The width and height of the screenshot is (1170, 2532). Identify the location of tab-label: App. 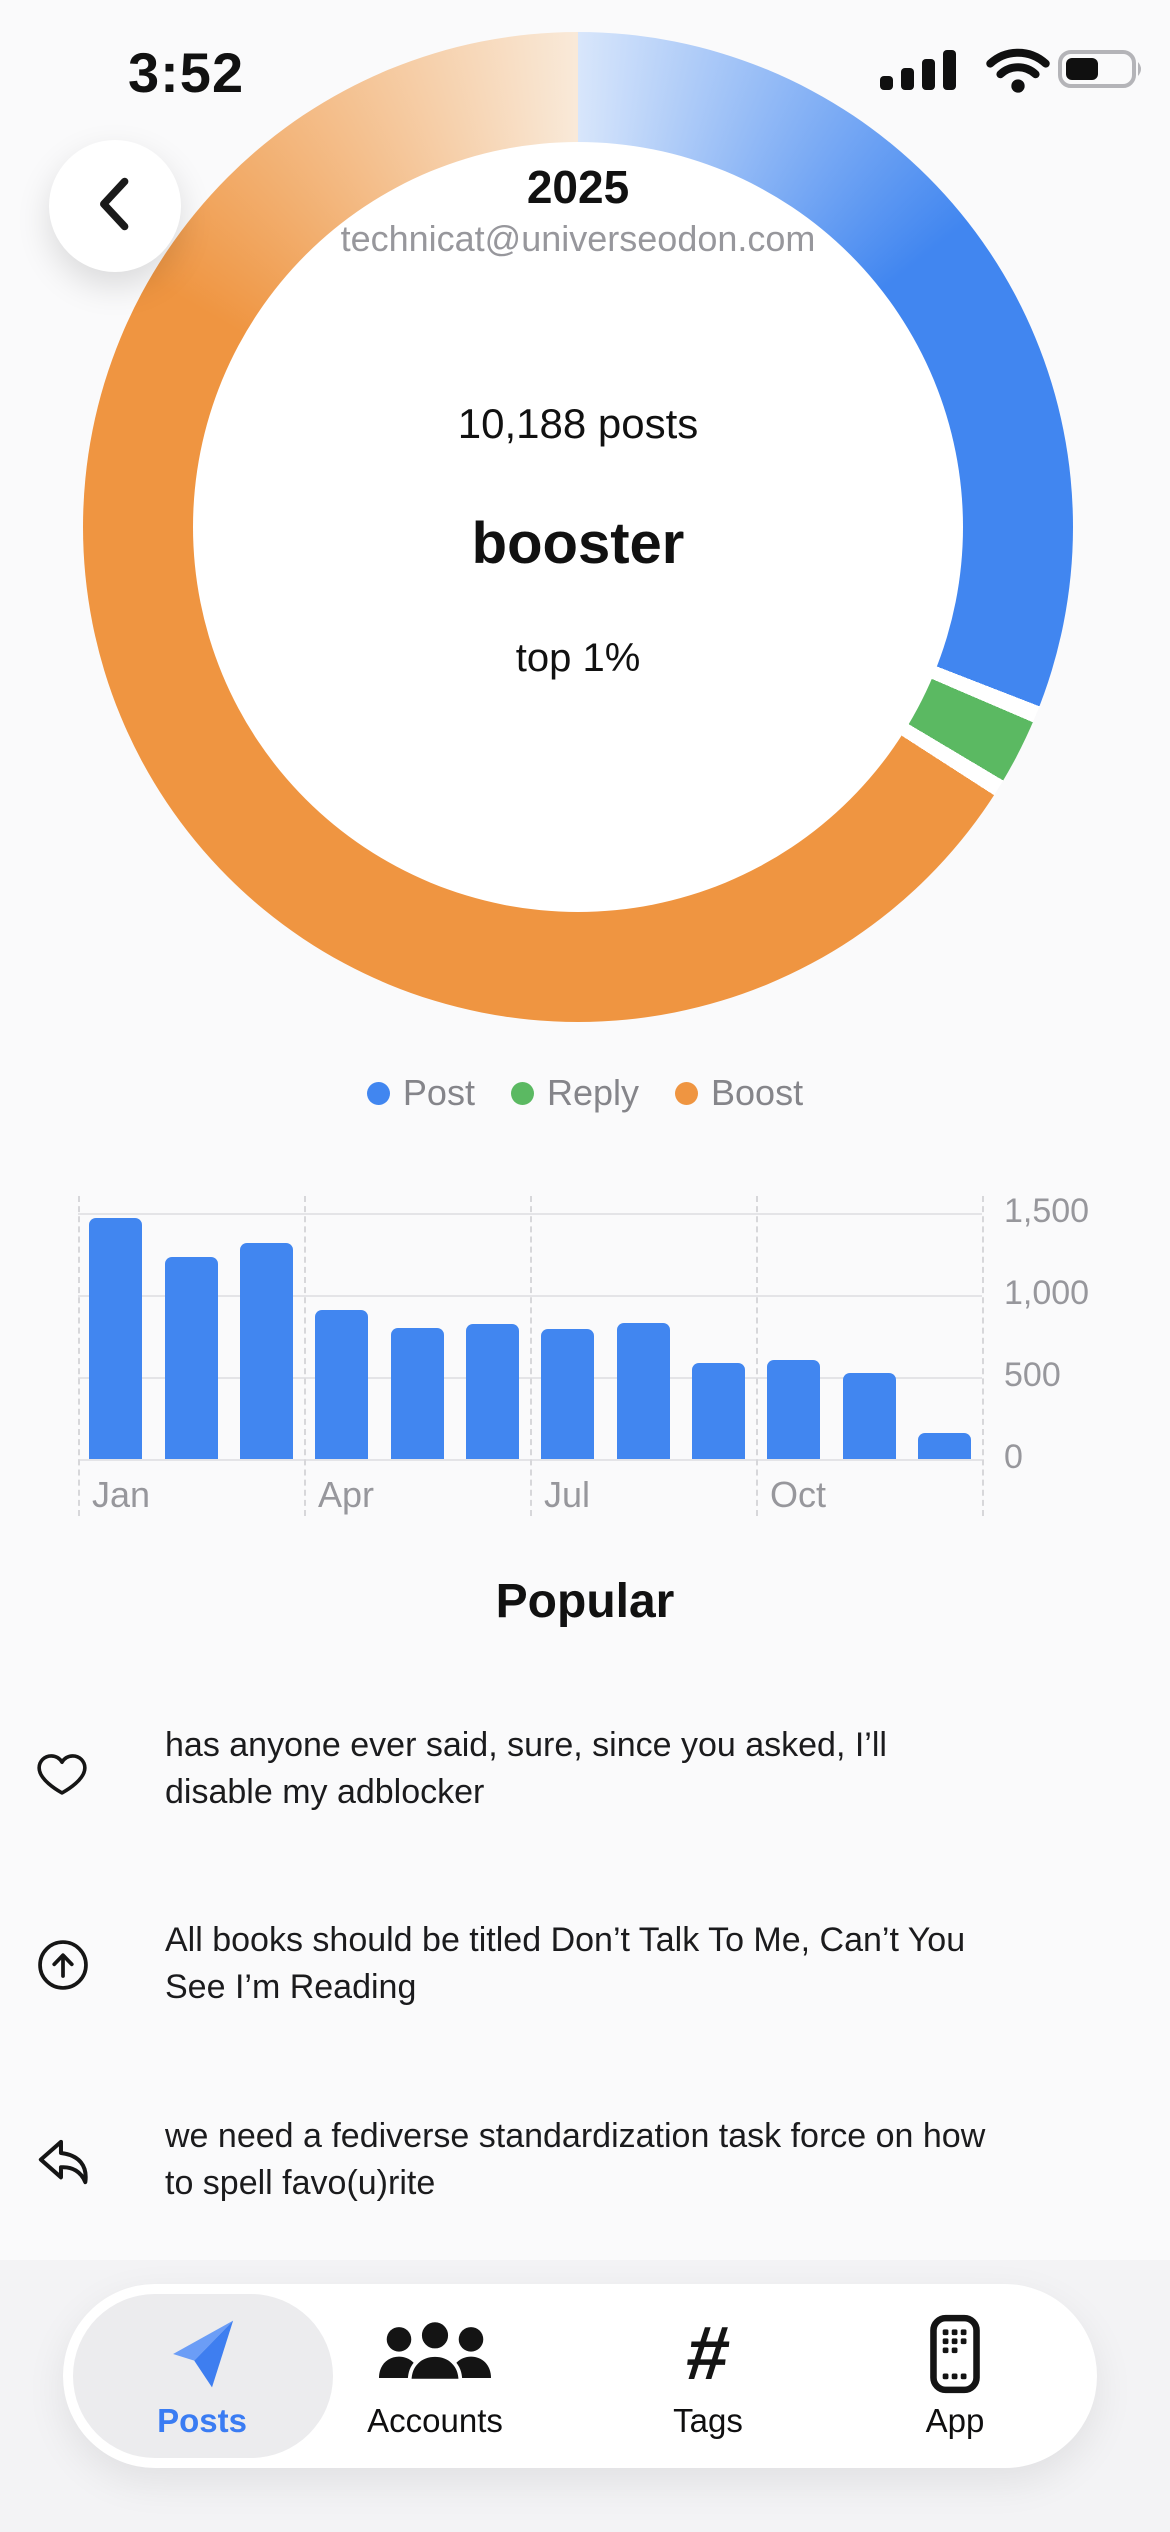
(955, 2420).